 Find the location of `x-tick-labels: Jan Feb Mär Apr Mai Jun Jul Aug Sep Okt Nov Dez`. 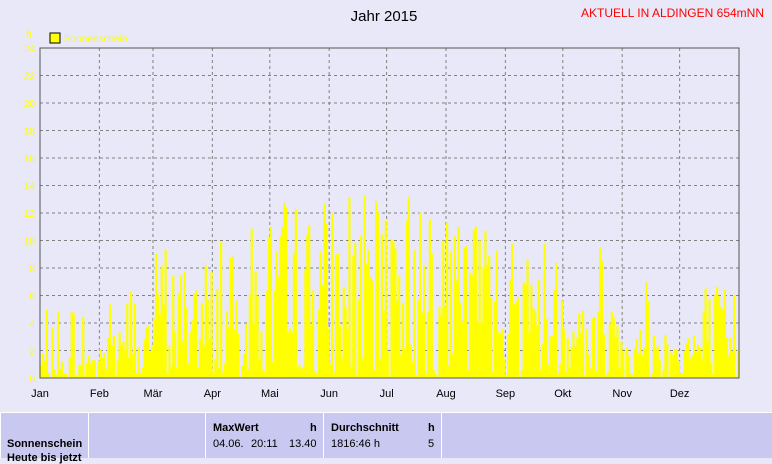

x-tick-labels: Jan Feb Mär Apr Mai Jun Jul Aug Sep Okt Nov Dez is located at coordinates (360, 394).